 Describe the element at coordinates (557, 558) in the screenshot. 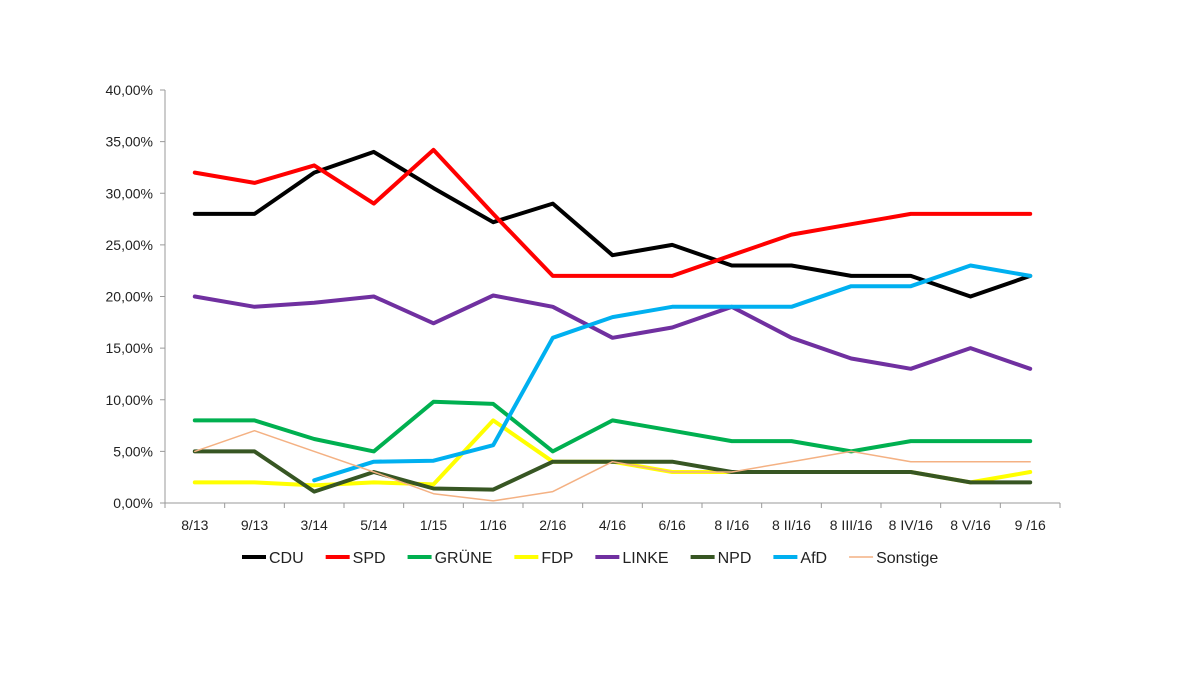

I see `legend-label: FDP` at that location.